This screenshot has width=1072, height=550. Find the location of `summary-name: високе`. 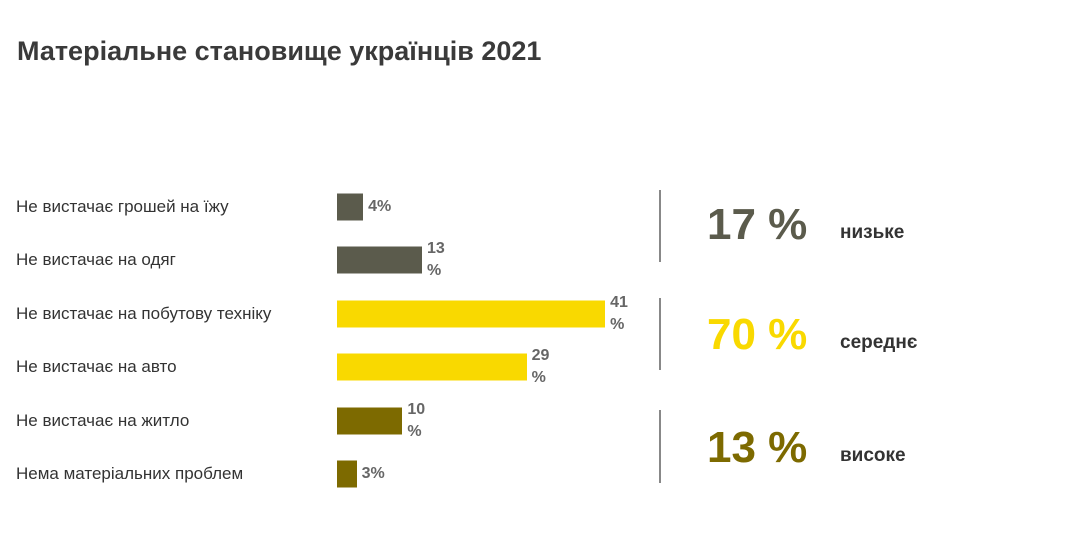

summary-name: високе is located at coordinates (873, 455).